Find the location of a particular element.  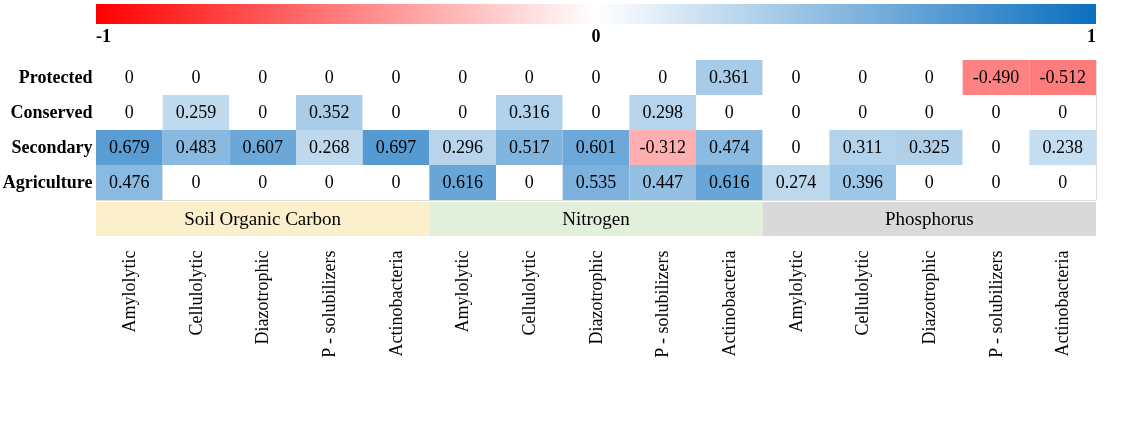

color-bar-label: 0 is located at coordinates (596, 36).